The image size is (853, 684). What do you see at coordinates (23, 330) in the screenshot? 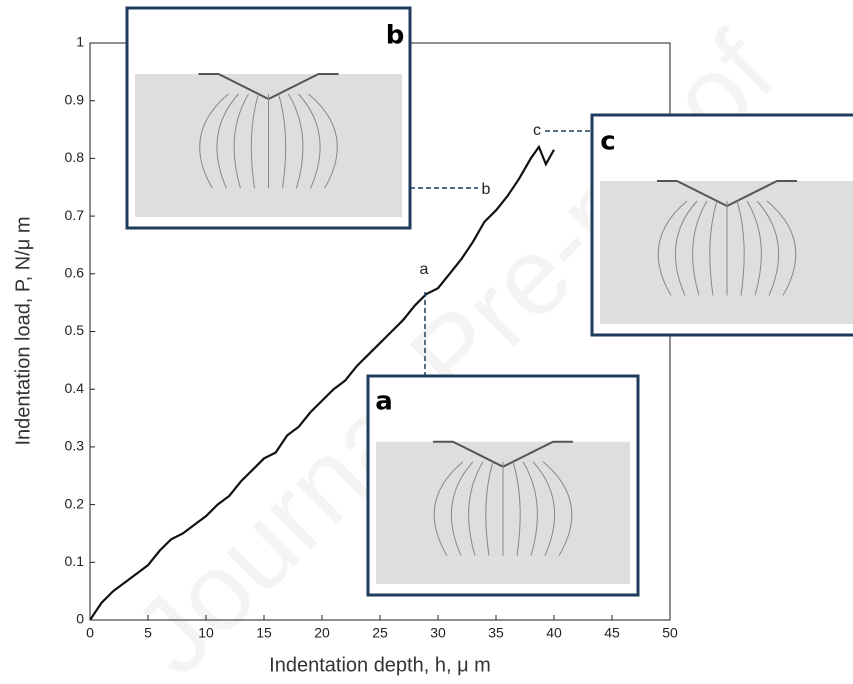
I see `y-axis-label: Indentation load, P, N/μ m` at bounding box center [23, 330].